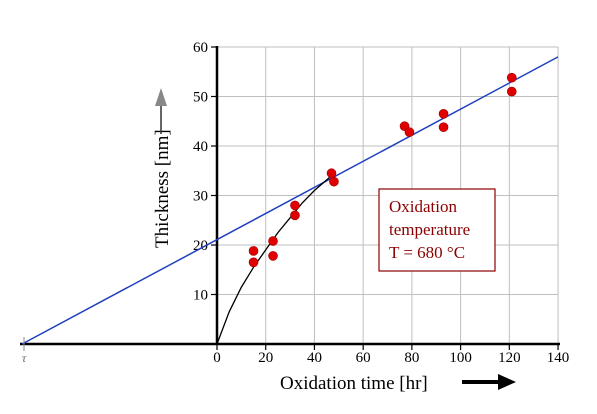 This screenshot has height=414, width=597. I want to click on x-ticks: 0 20 40 60 80 100 120 140, so click(391, 355).